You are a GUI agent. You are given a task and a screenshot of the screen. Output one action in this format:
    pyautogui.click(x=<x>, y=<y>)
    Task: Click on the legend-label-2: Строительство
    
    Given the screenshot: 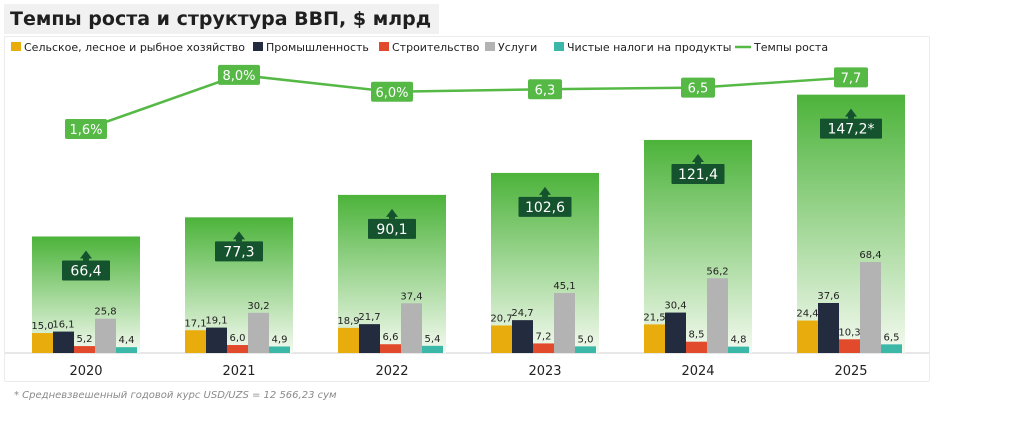 What is the action you would take?
    pyautogui.click(x=436, y=47)
    